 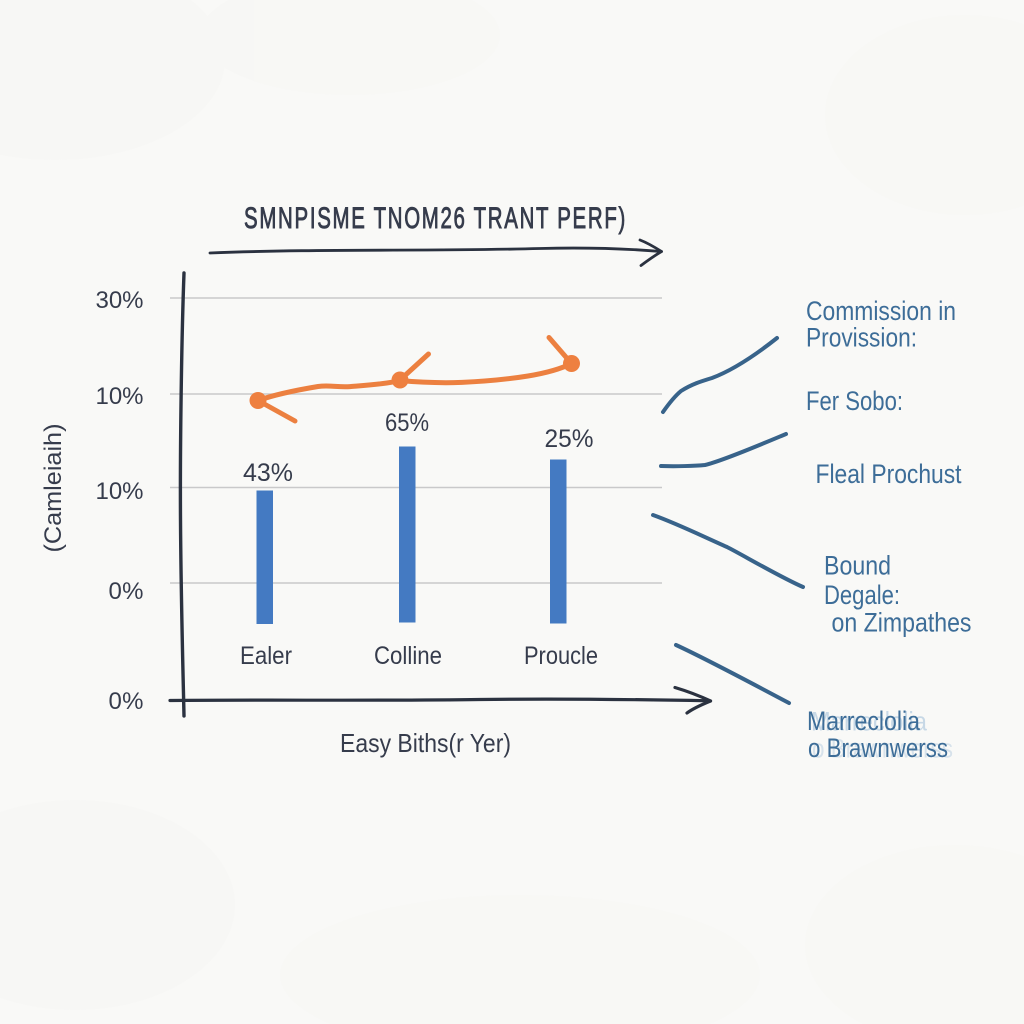 I want to click on svg-text: Colline, so click(x=408, y=656).